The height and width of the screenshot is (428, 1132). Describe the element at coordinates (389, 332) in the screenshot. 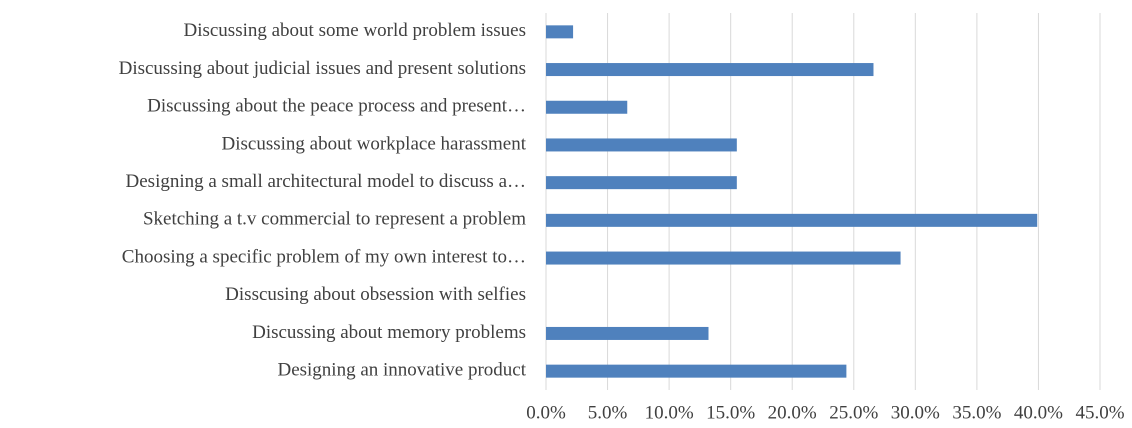

I see `y-tick-label: Discussing about memory problems` at that location.